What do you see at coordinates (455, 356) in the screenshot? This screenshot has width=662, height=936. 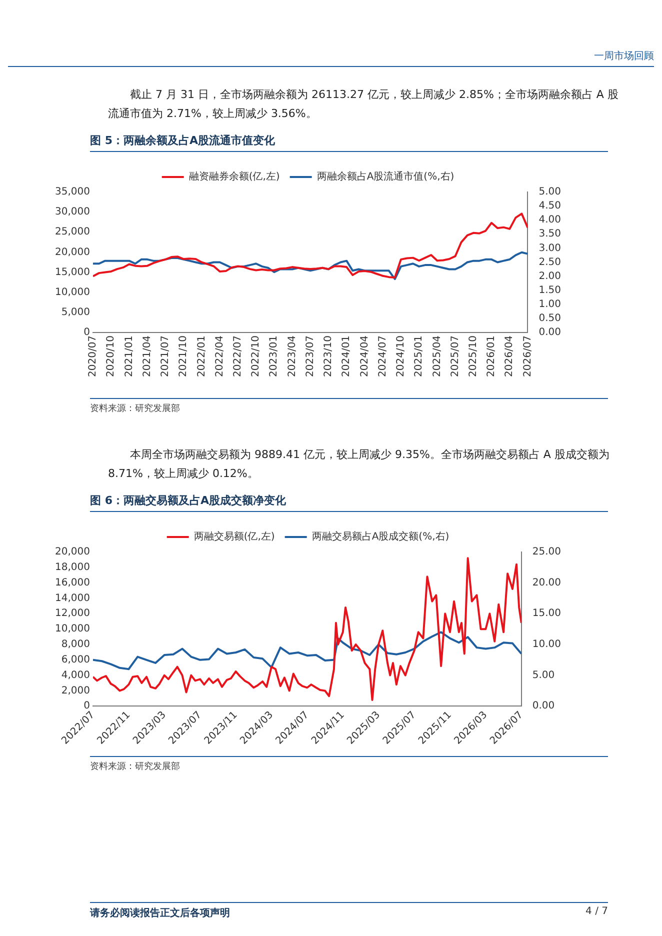 I see `x-tick-label: 2025/07` at bounding box center [455, 356].